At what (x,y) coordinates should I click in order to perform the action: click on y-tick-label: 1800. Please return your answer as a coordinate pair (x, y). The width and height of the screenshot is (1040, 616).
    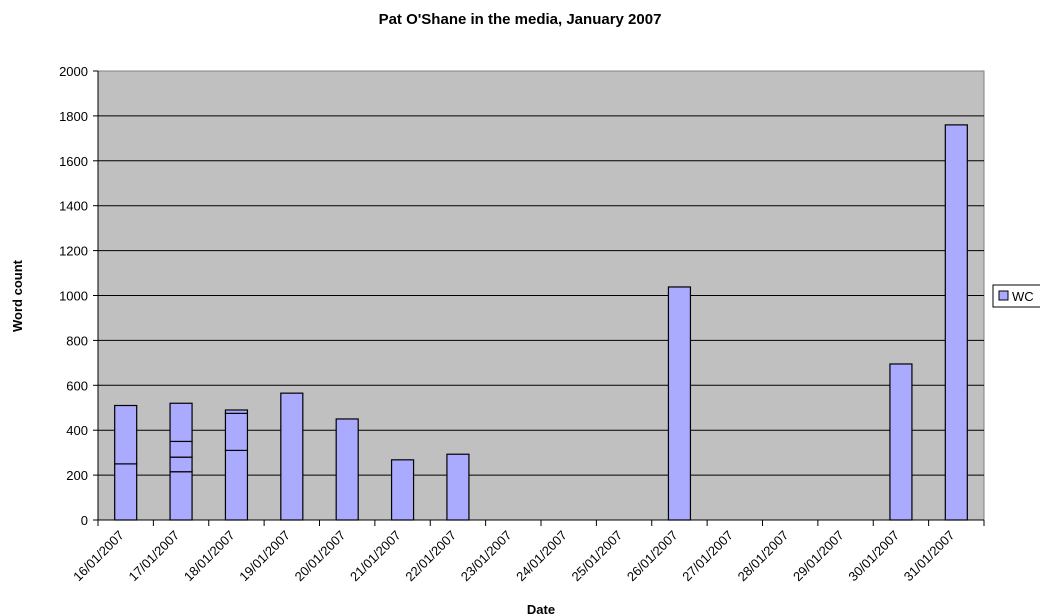
    Looking at the image, I should click on (73, 116).